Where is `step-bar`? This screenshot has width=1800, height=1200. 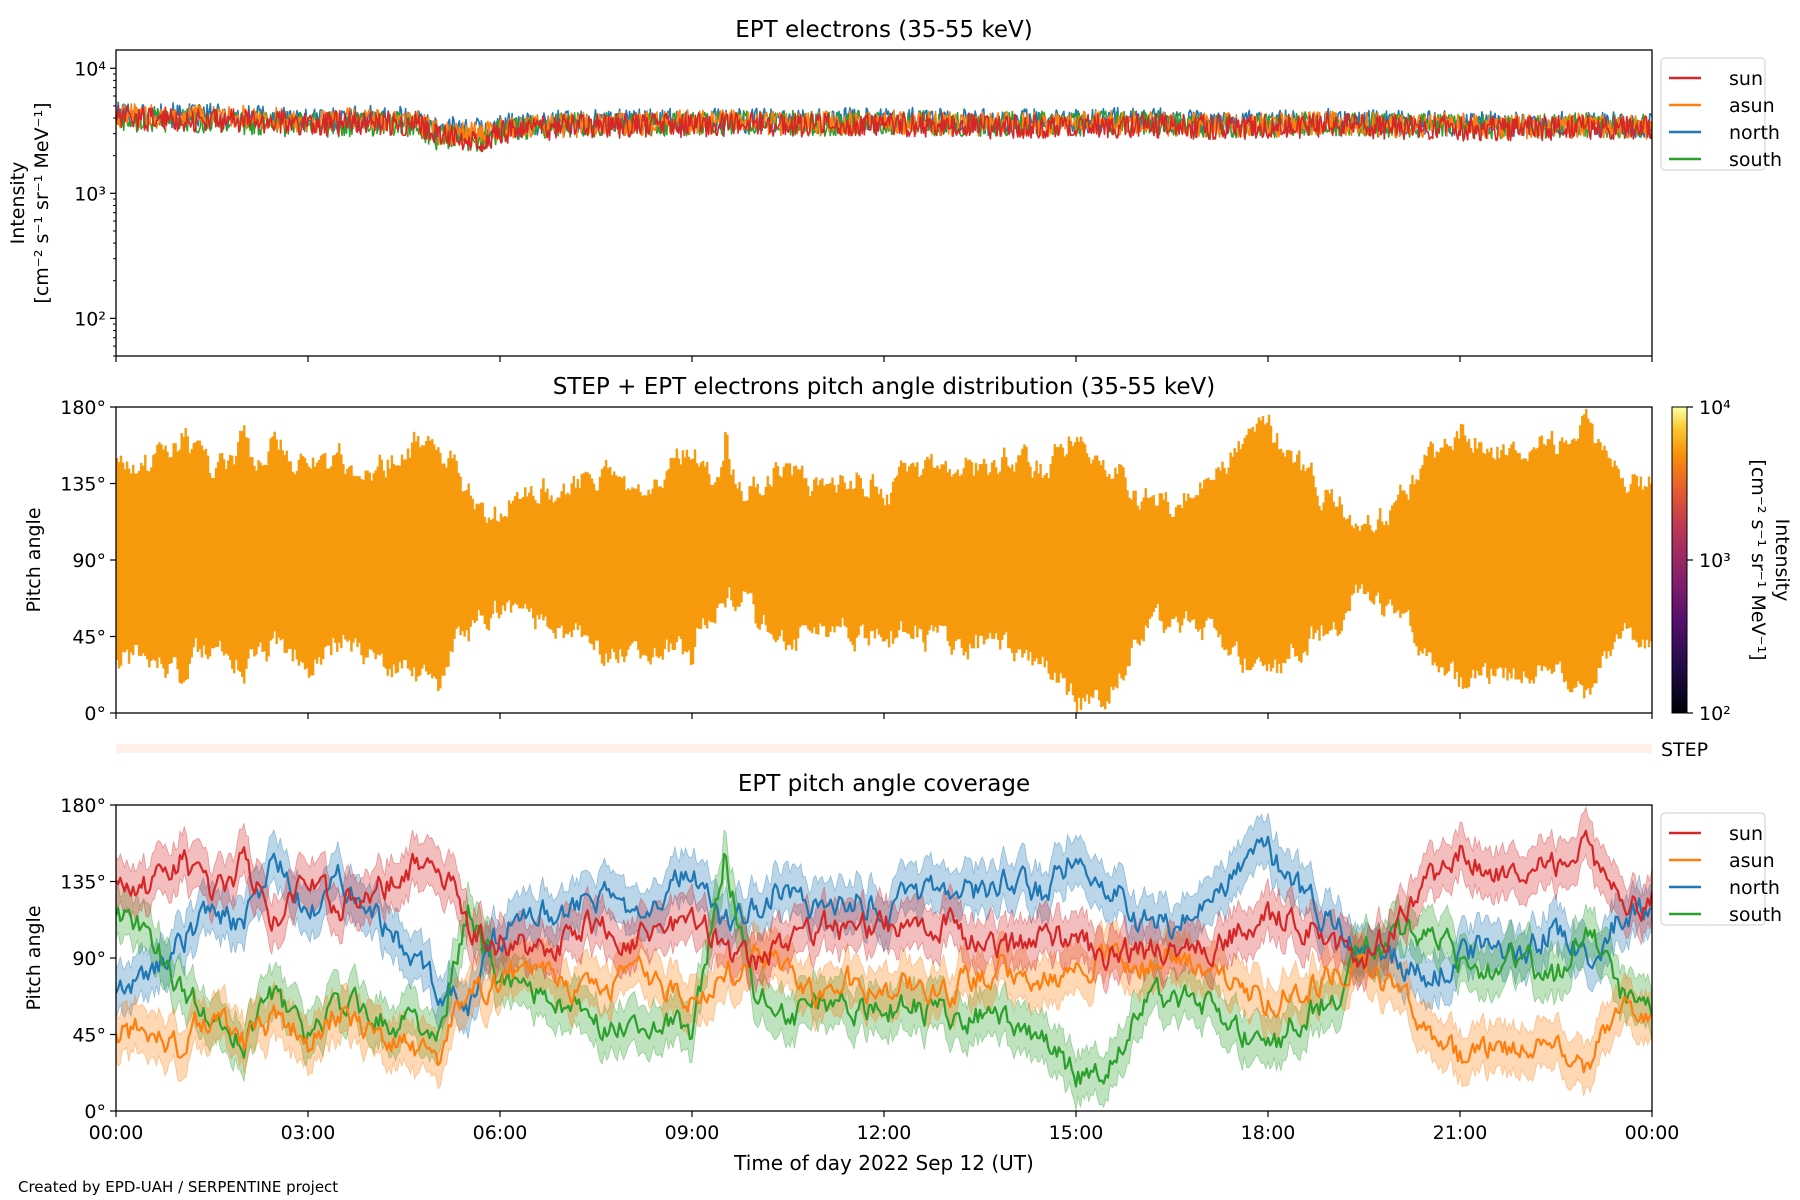
step-bar is located at coordinates (884, 748).